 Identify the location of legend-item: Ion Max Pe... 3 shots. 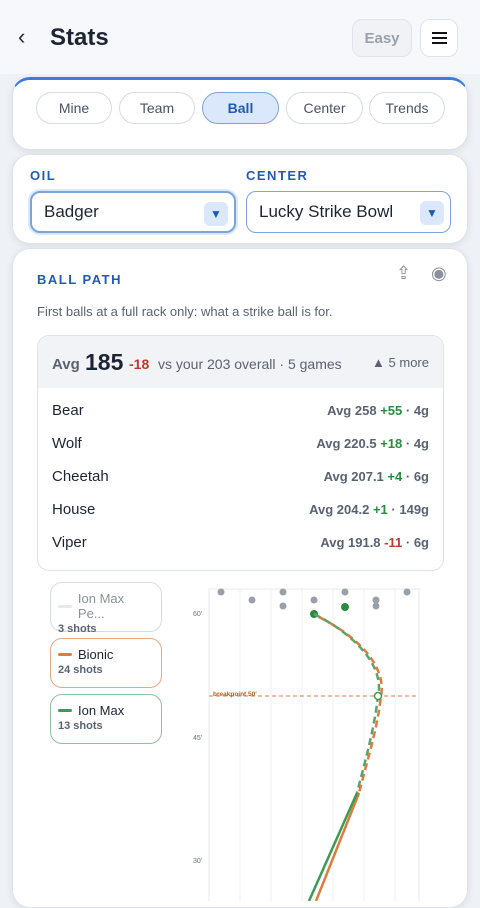
(106, 608).